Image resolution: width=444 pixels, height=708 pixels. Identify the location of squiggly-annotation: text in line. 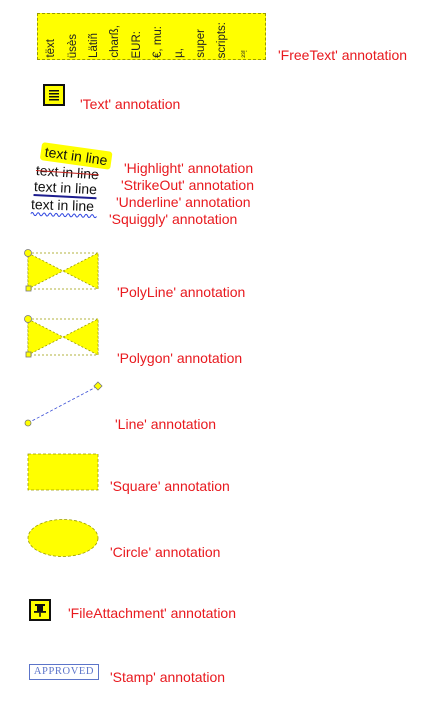
(63, 207).